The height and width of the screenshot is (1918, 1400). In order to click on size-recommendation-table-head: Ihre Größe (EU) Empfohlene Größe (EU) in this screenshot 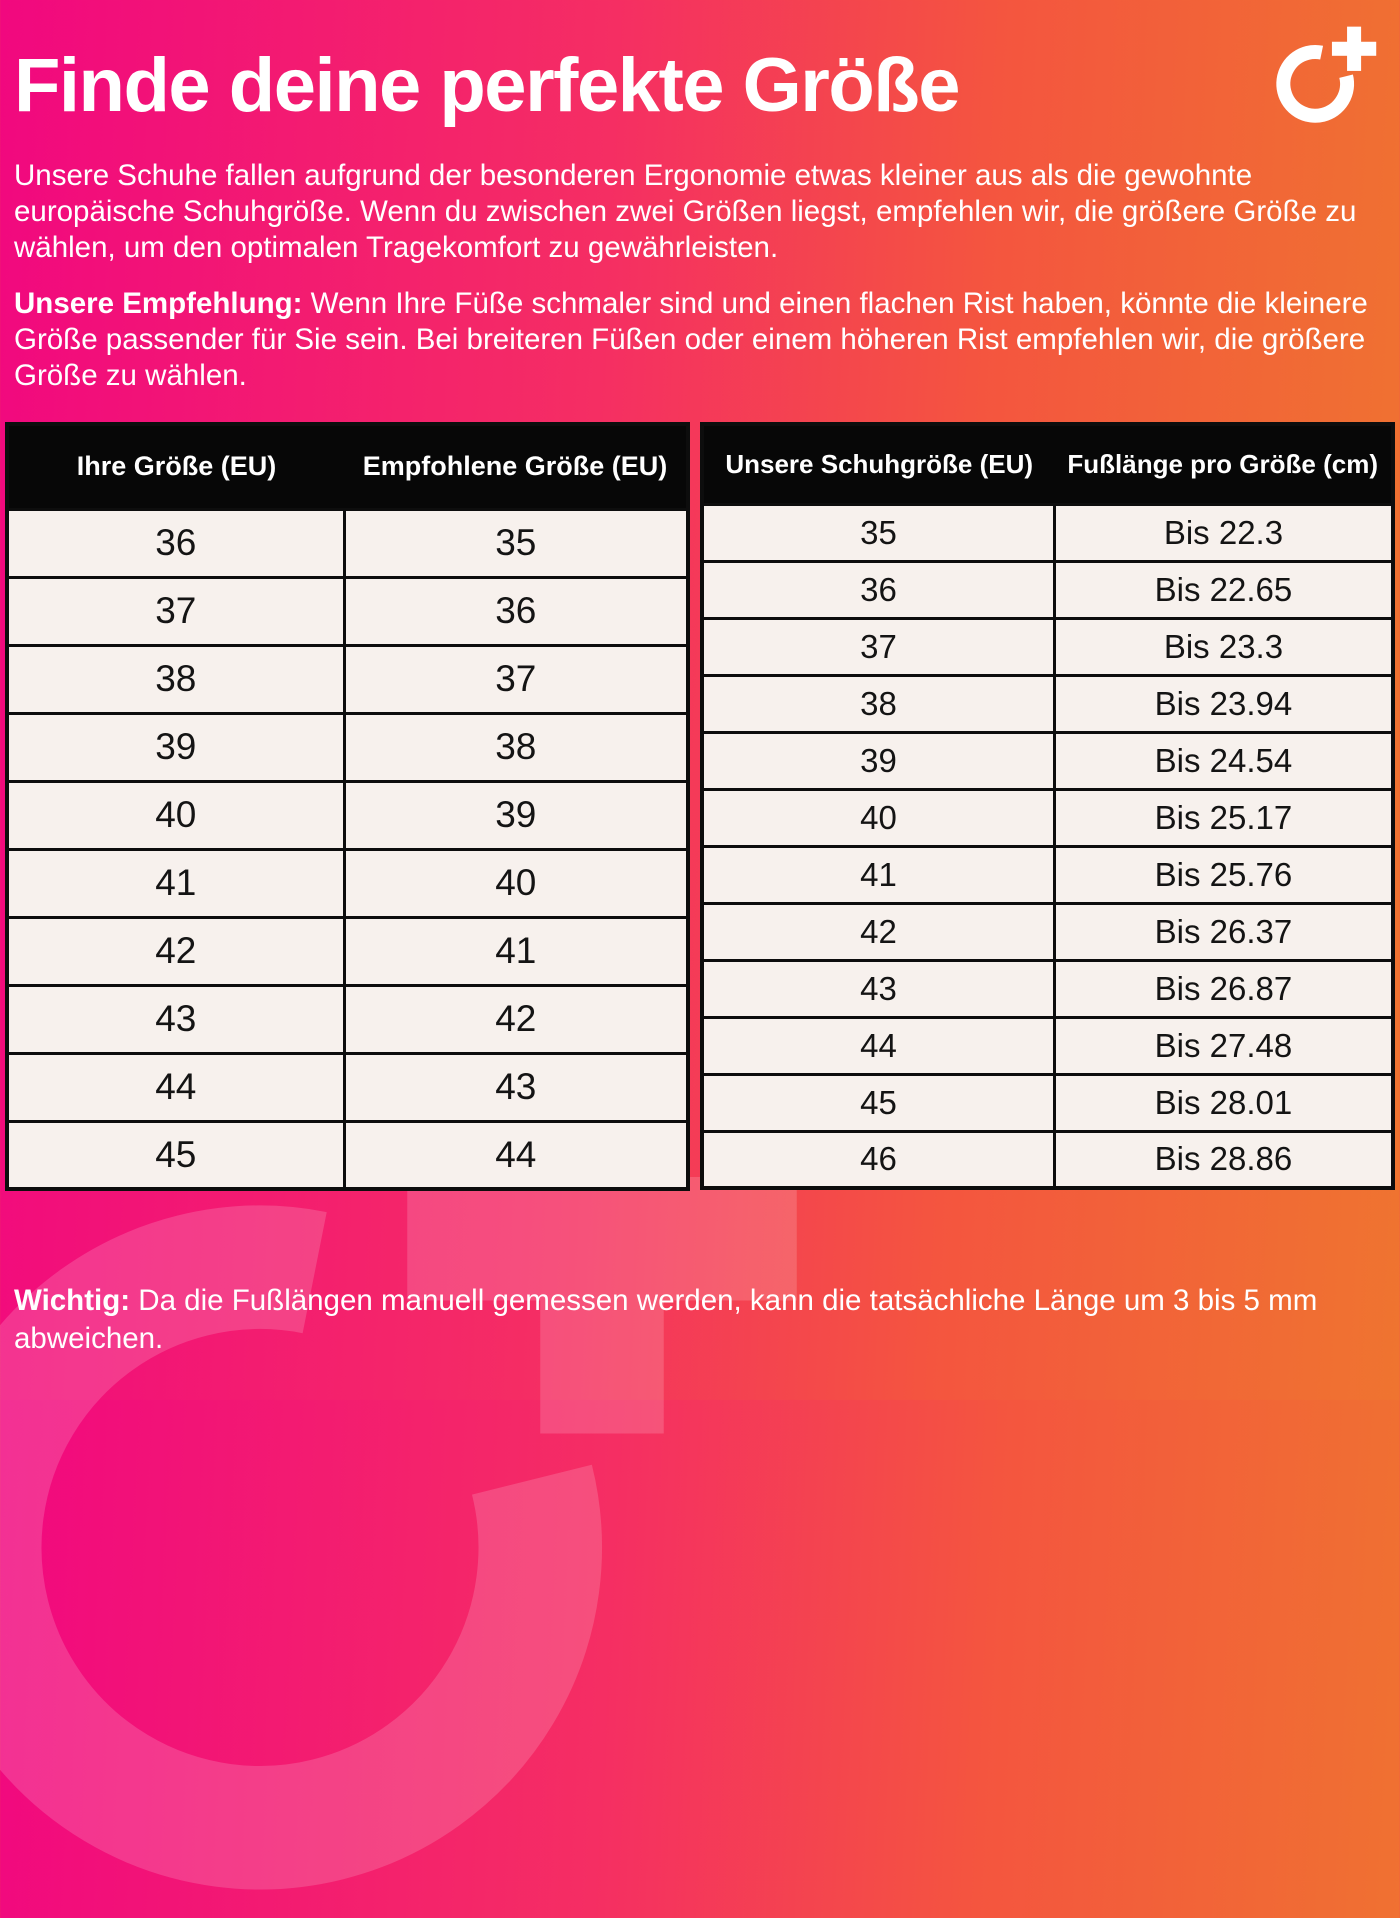, I will do `click(347, 466)`.